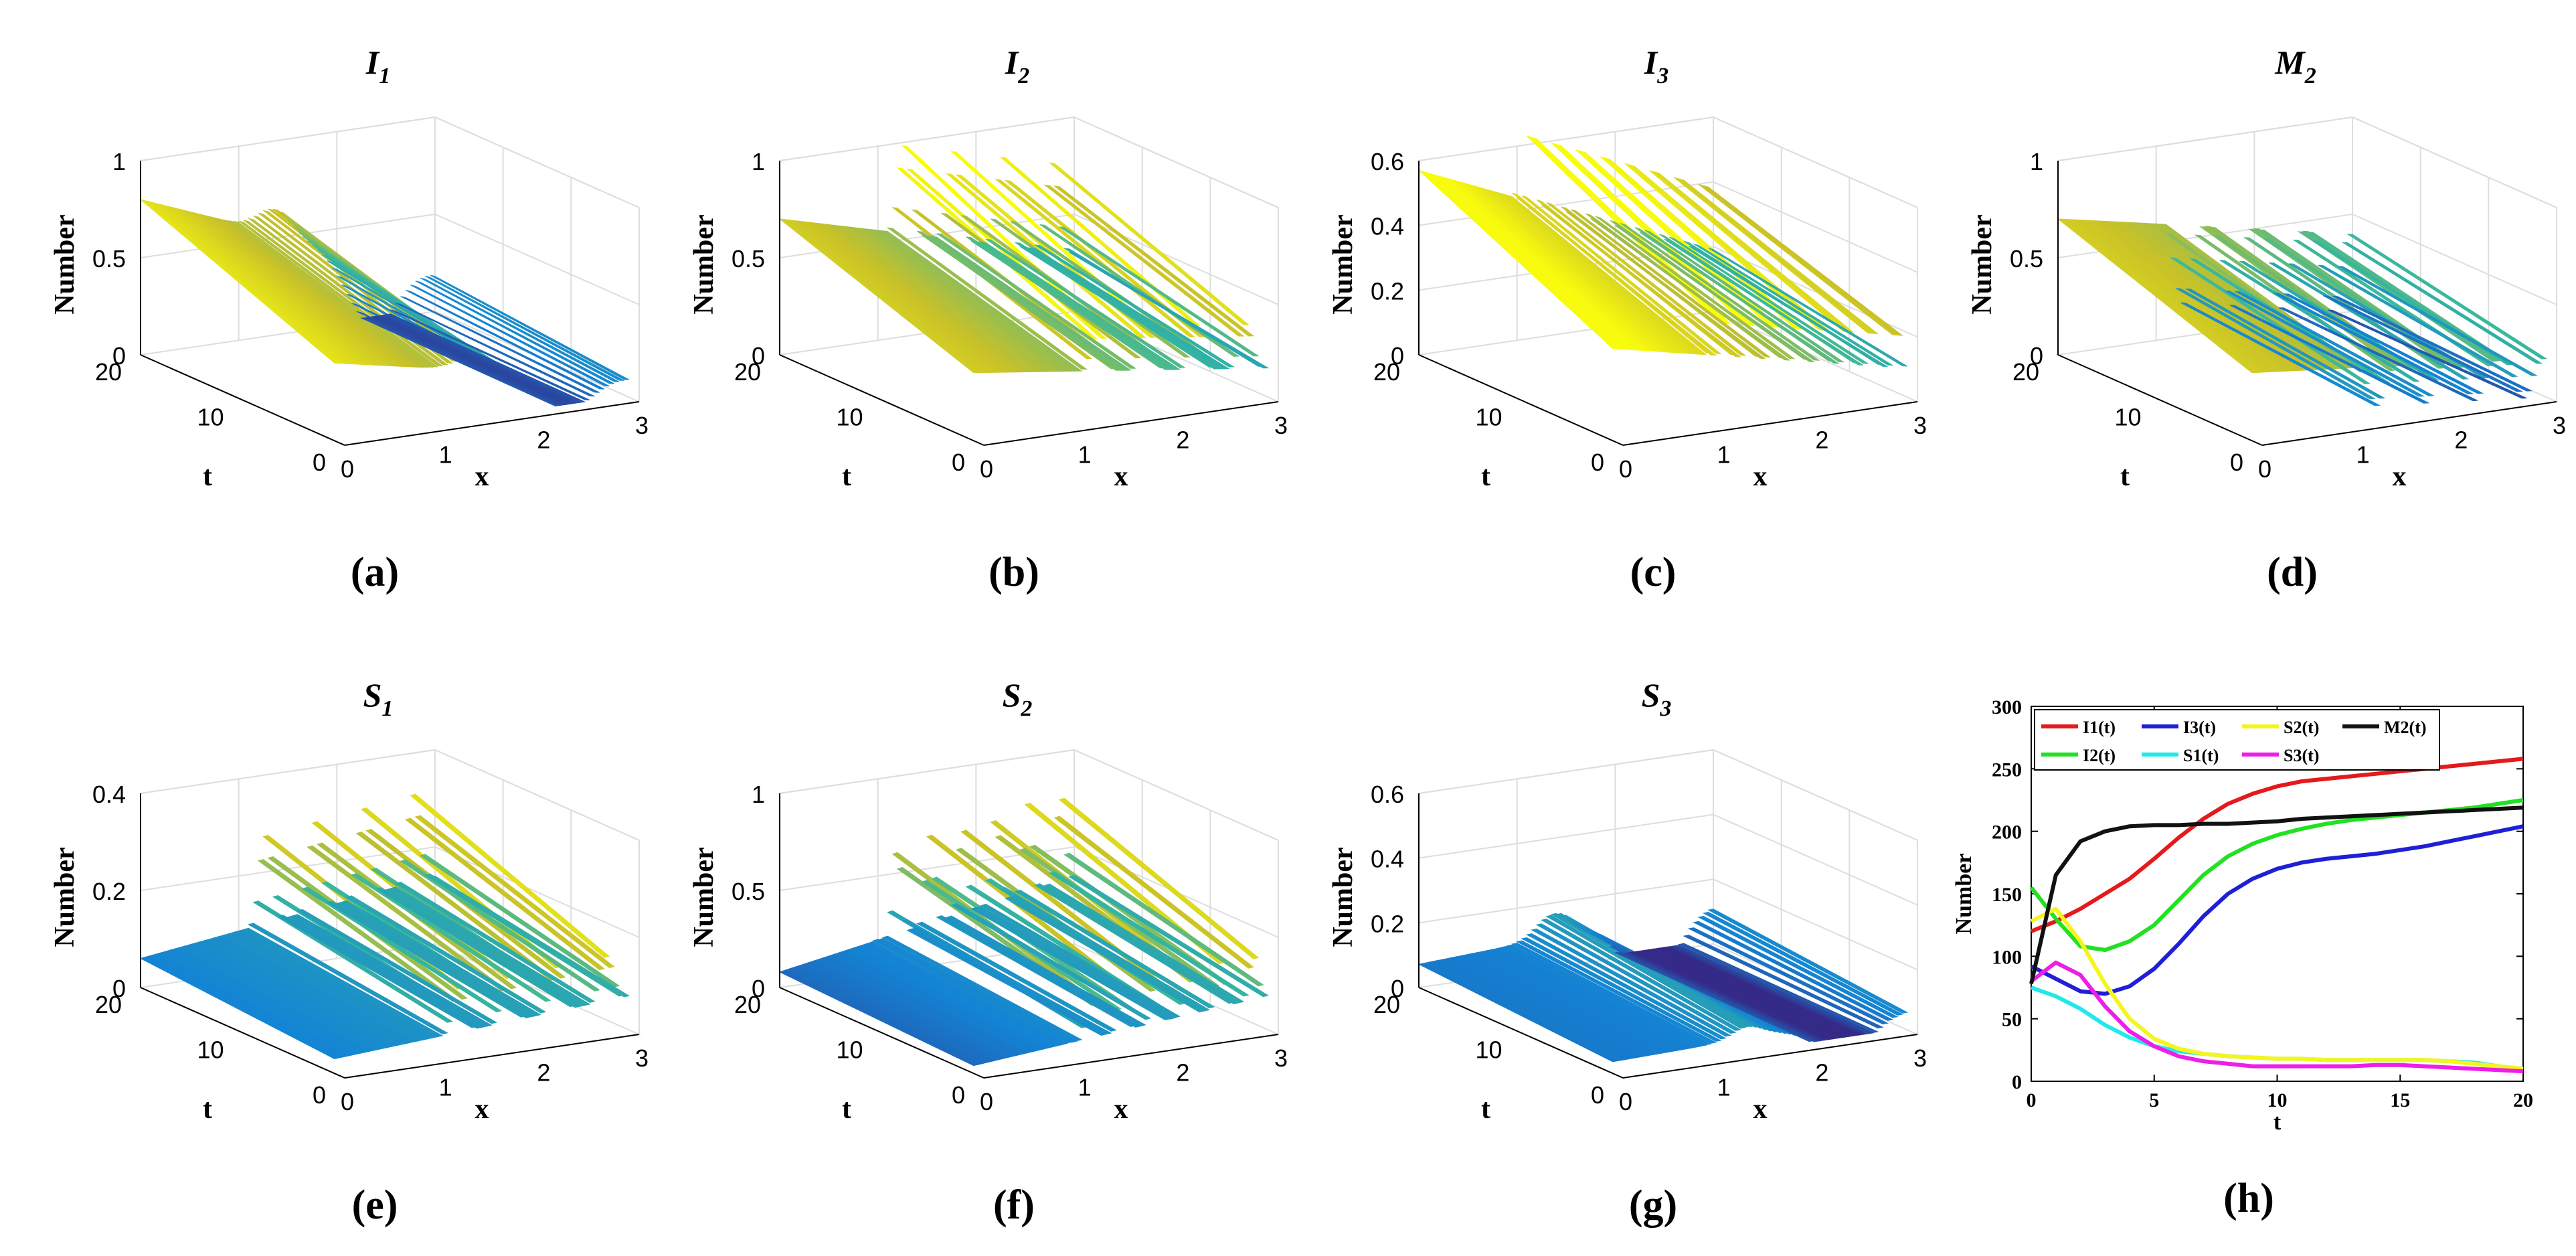 The height and width of the screenshot is (1256, 2576). Describe the element at coordinates (2099, 755) in the screenshot. I see `legend-label: I2(t)` at that location.